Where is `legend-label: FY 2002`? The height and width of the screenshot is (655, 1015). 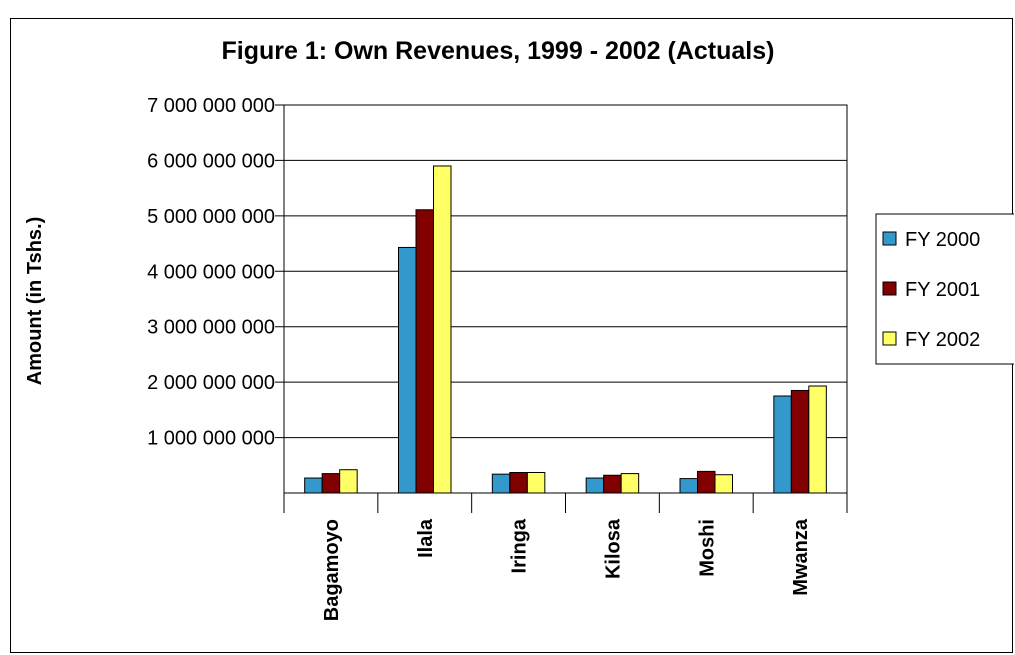 legend-label: FY 2002 is located at coordinates (942, 340).